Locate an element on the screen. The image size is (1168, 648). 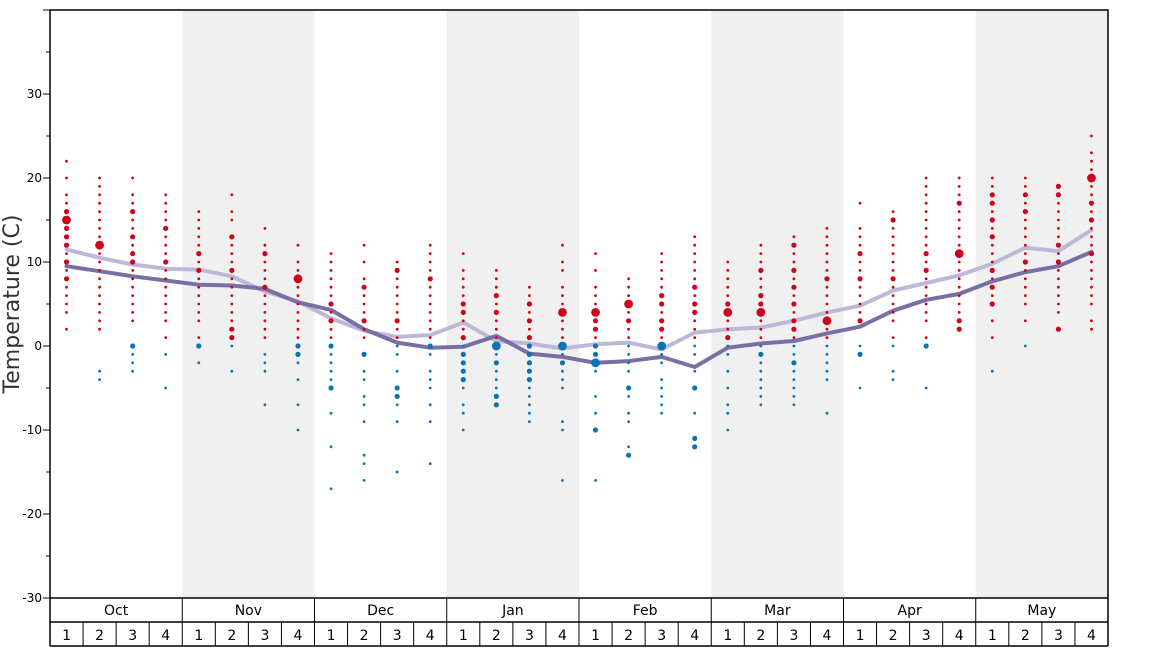
y-tick-label: 20 is located at coordinates (34, 178).